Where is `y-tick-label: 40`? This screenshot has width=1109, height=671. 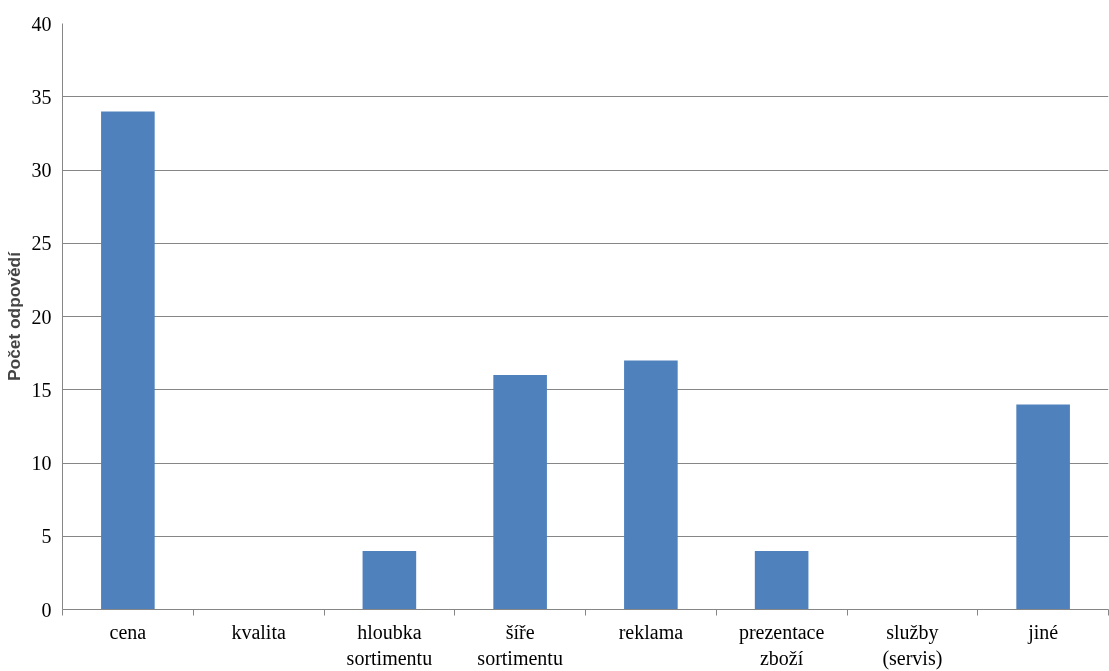
y-tick-label: 40 is located at coordinates (41, 23).